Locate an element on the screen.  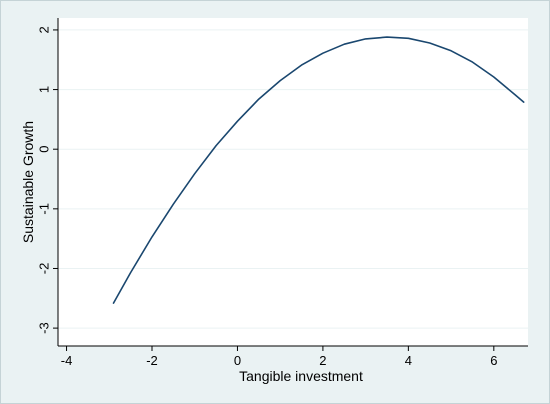
x-axis-title: Tangible investment is located at coordinates (301, 376).